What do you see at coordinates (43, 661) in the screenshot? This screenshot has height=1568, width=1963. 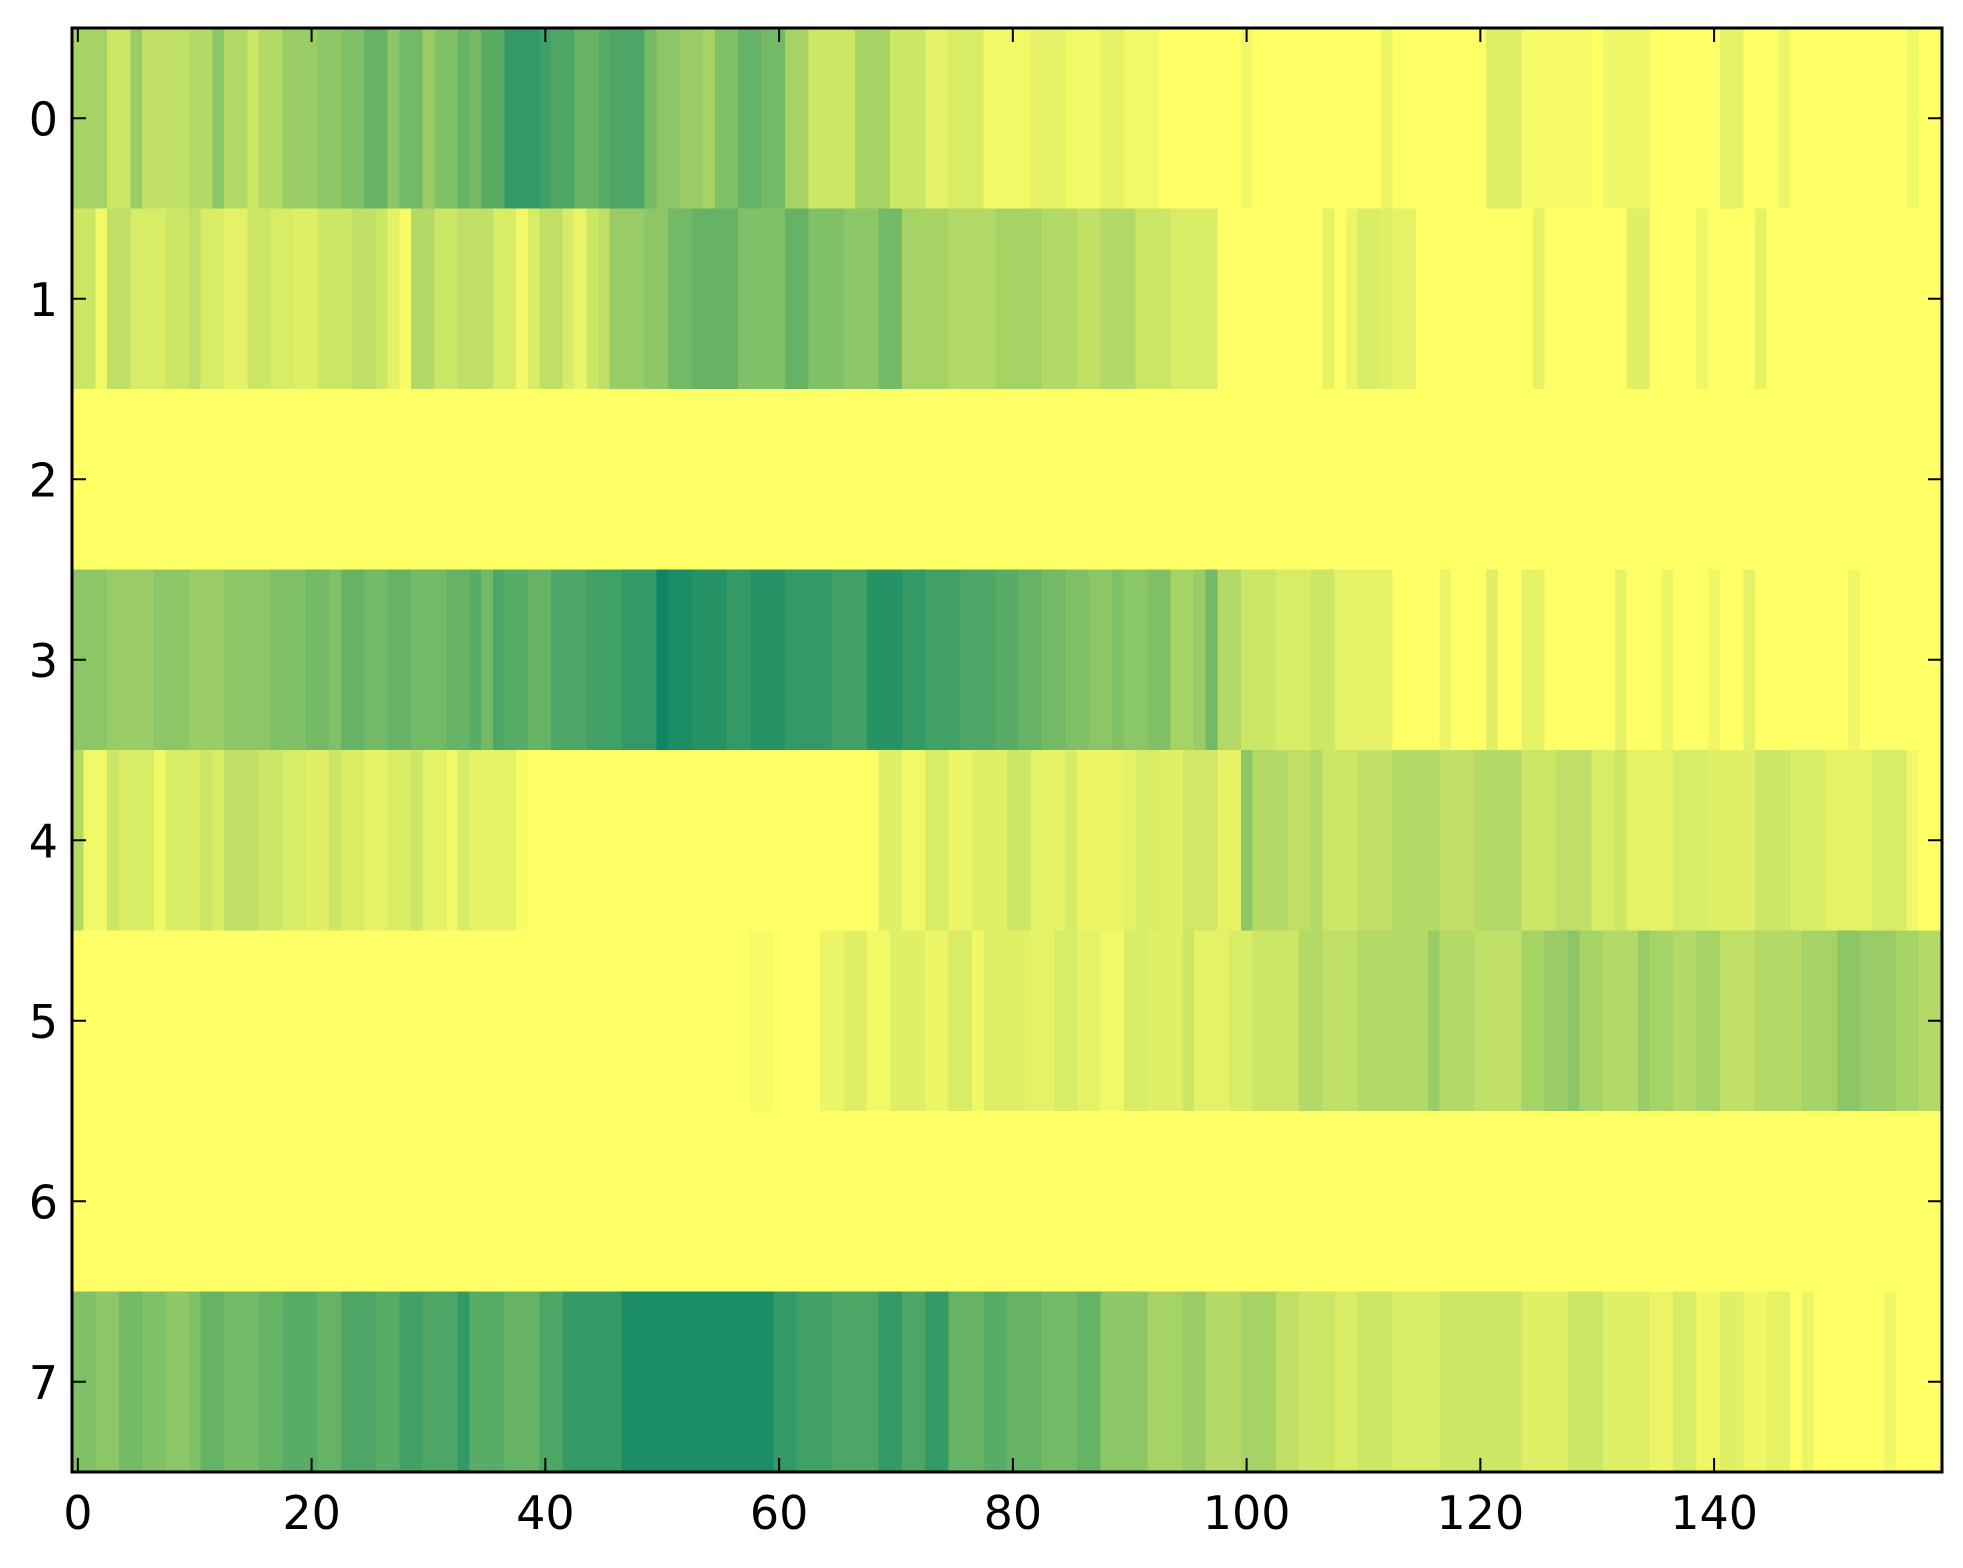 I see `y-tick-label: 3` at bounding box center [43, 661].